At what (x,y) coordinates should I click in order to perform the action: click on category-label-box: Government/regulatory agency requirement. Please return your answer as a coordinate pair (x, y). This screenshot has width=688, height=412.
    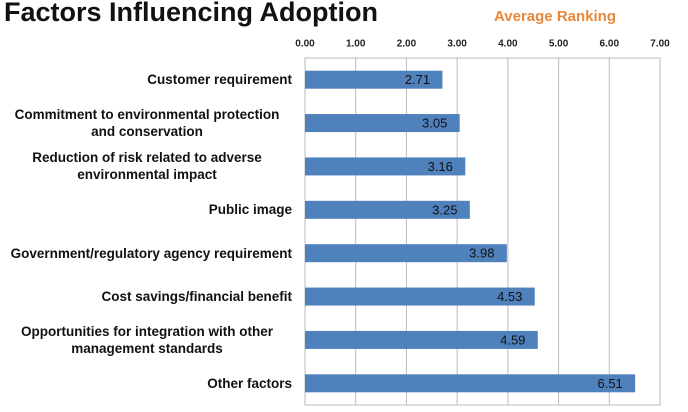
    Looking at the image, I should click on (146, 253).